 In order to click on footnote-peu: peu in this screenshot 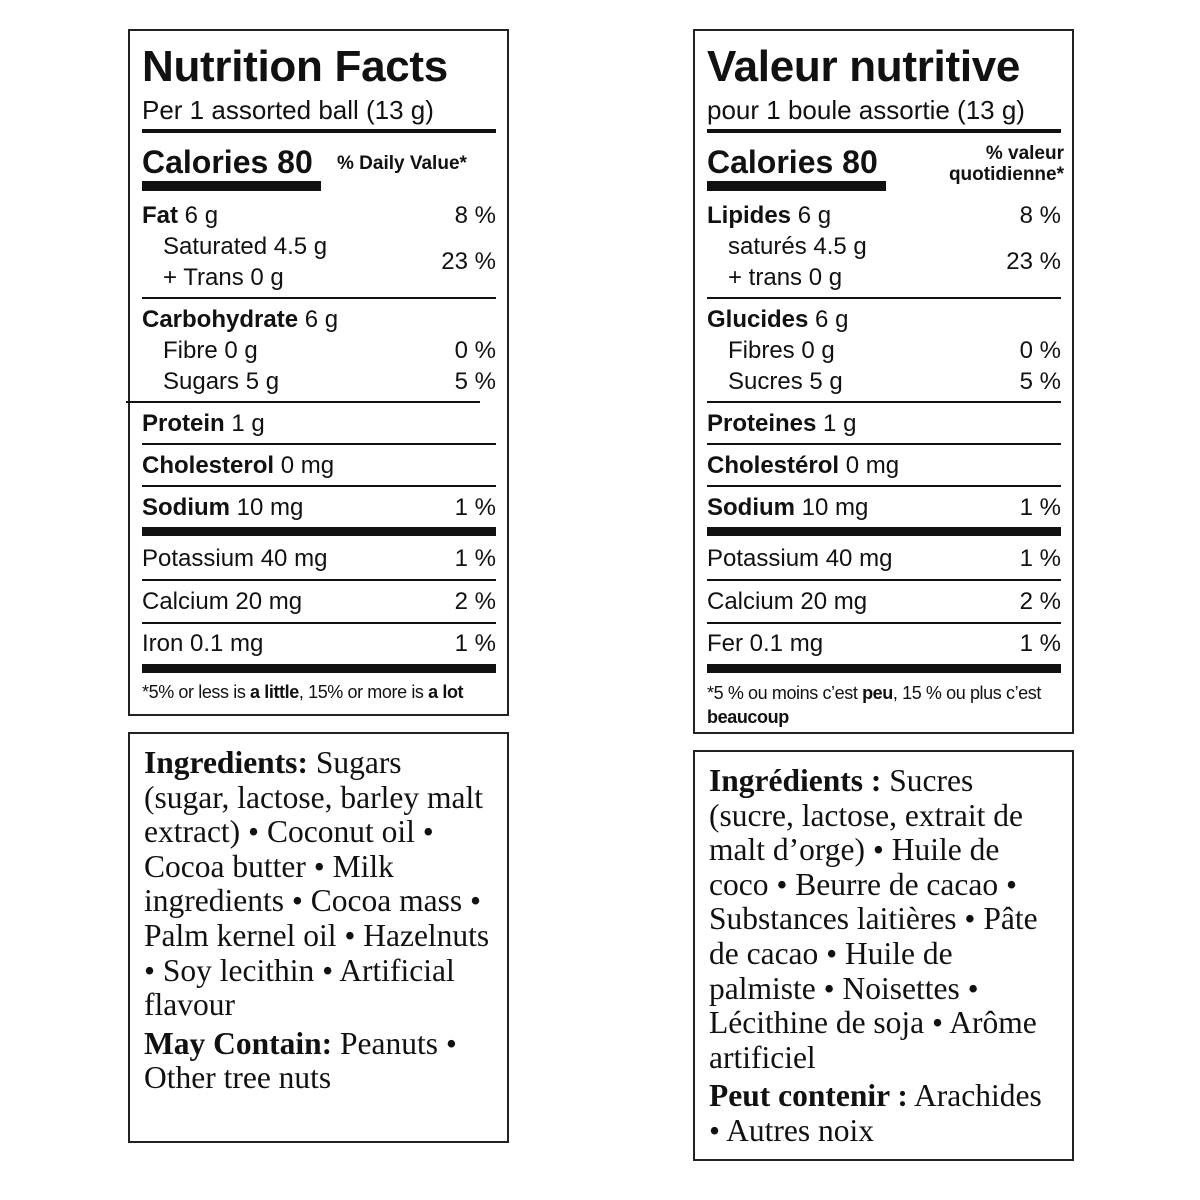, I will do `click(877, 693)`.